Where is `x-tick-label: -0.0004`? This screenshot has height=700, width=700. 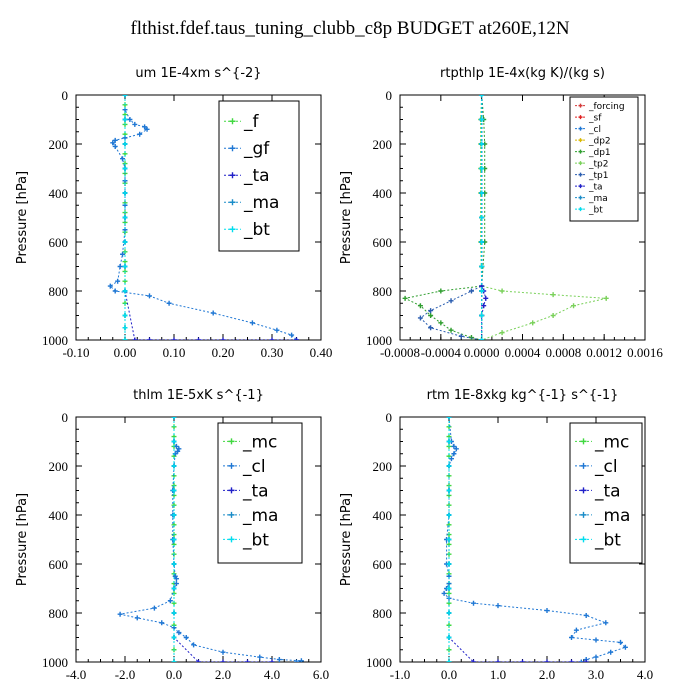
x-tick-label: -0.0004 is located at coordinates (441, 352).